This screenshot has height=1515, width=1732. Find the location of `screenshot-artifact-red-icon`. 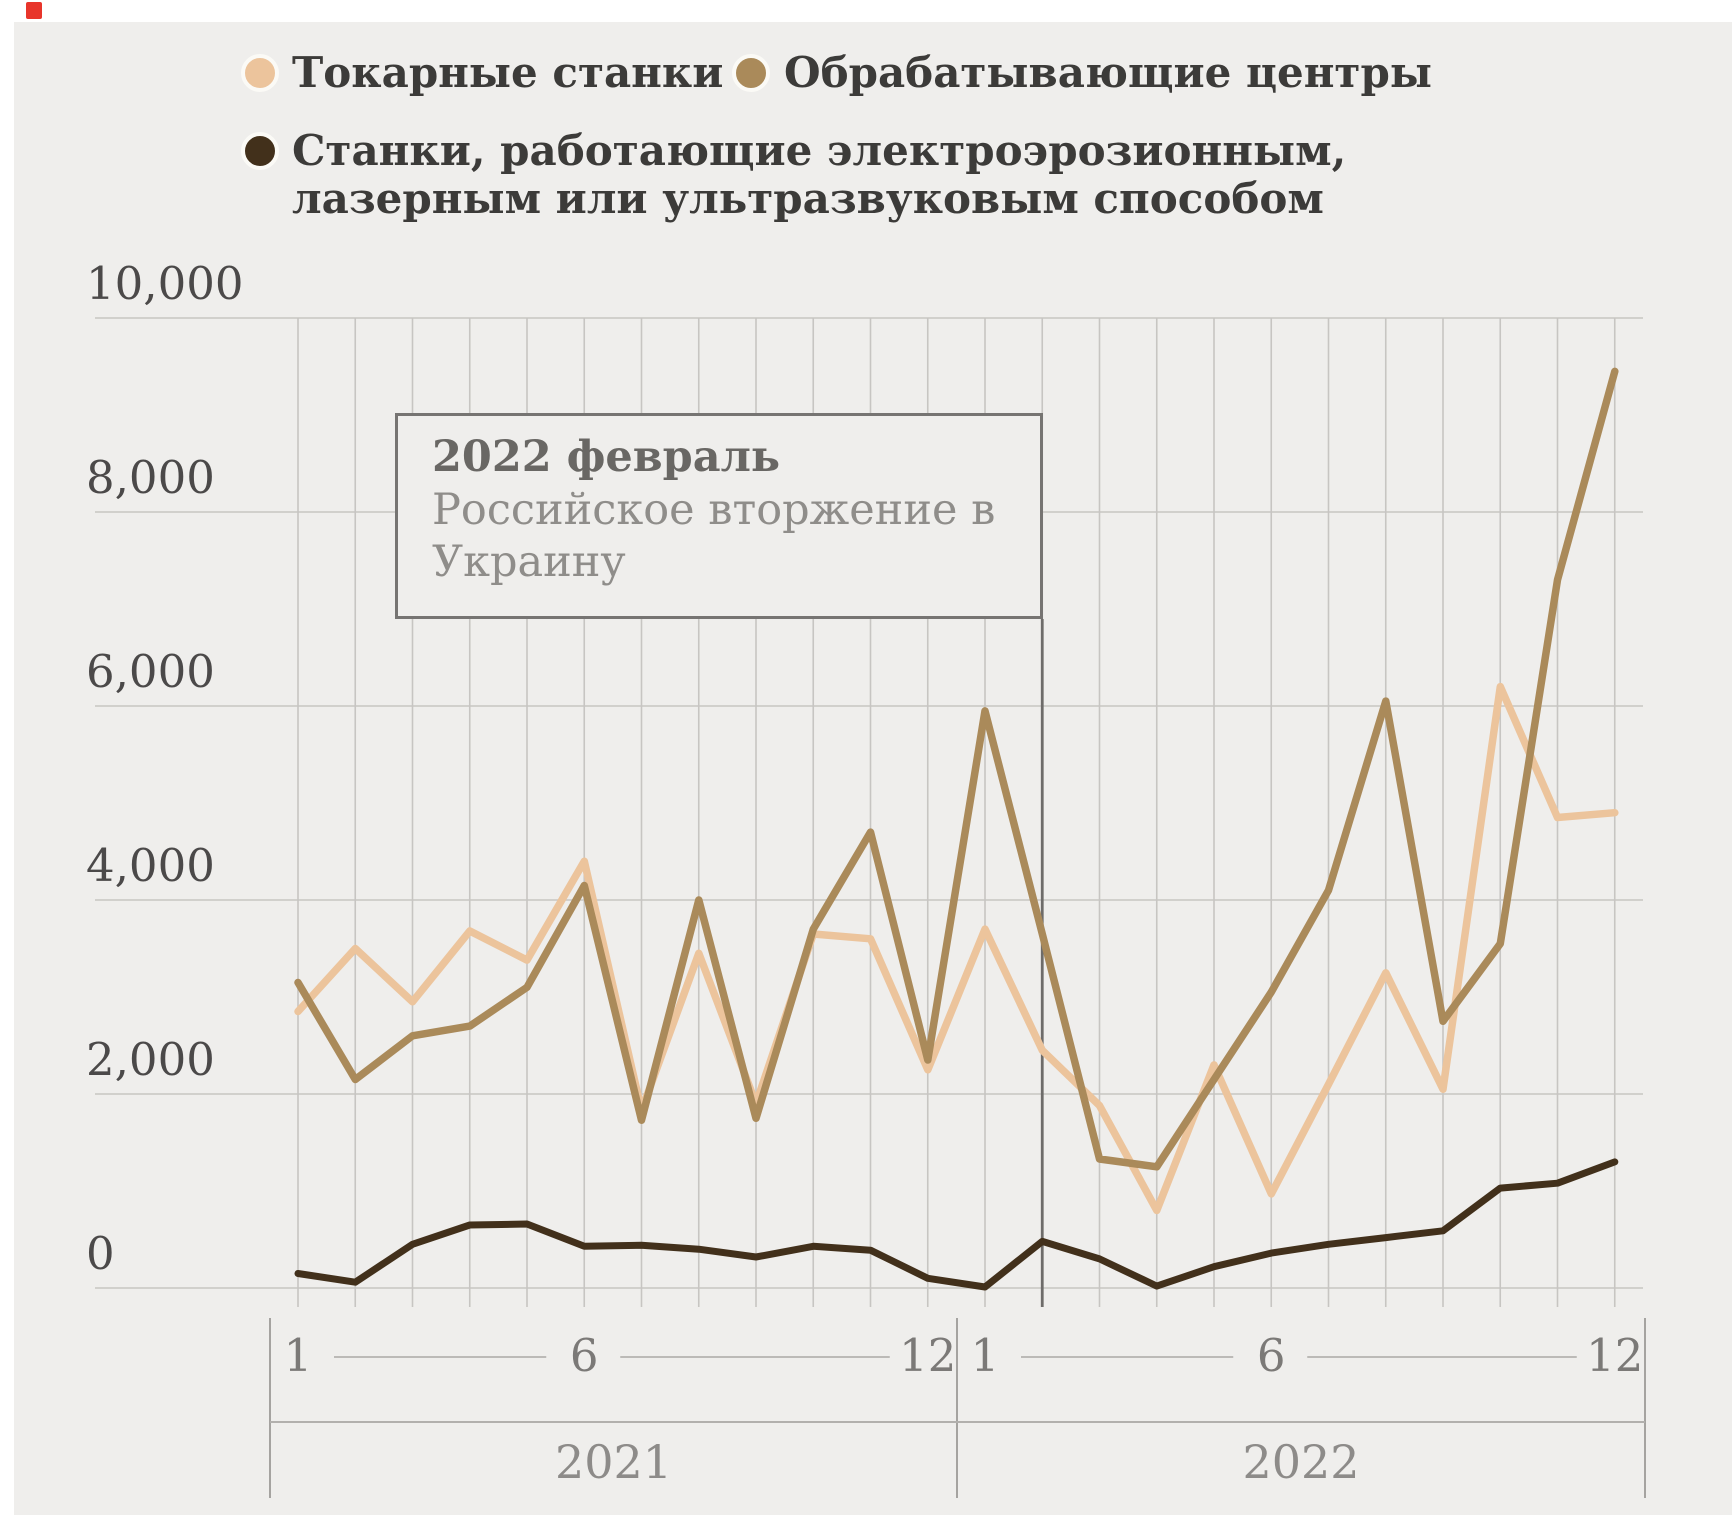

screenshot-artifact-red-icon is located at coordinates (34, 10).